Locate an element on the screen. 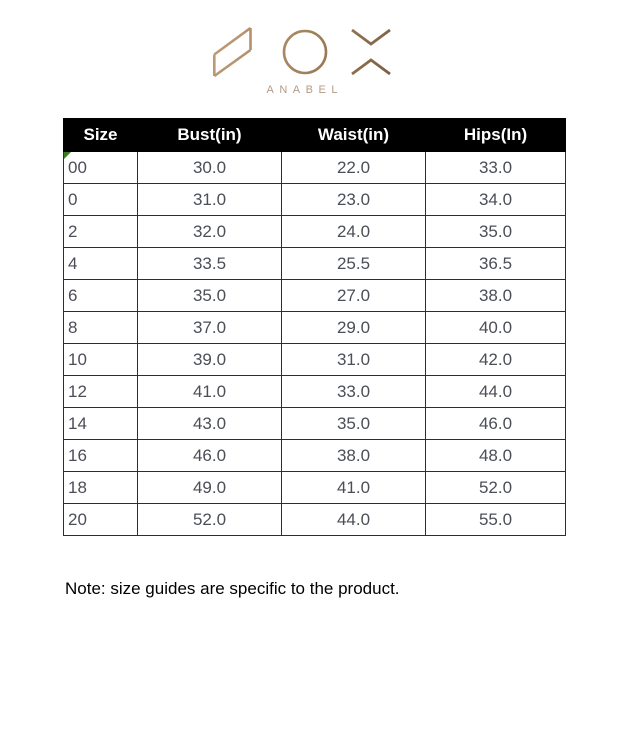 Image resolution: width=642 pixels, height=742 pixels. table-row: 20 52.0 44.0 55.0 is located at coordinates (314, 519).